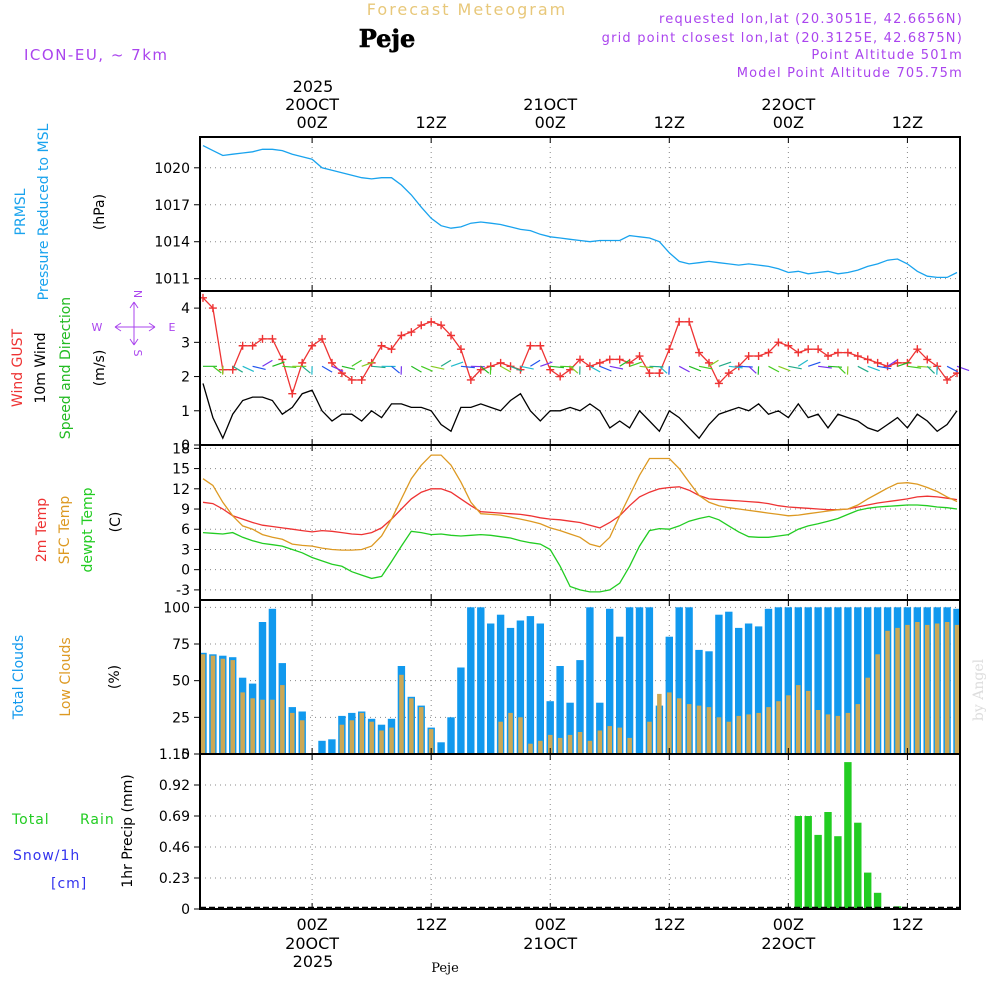 This screenshot has width=1000, height=1000. What do you see at coordinates (172, 243) in the screenshot?
I see `ytick-label-pressure: 1014` at bounding box center [172, 243].